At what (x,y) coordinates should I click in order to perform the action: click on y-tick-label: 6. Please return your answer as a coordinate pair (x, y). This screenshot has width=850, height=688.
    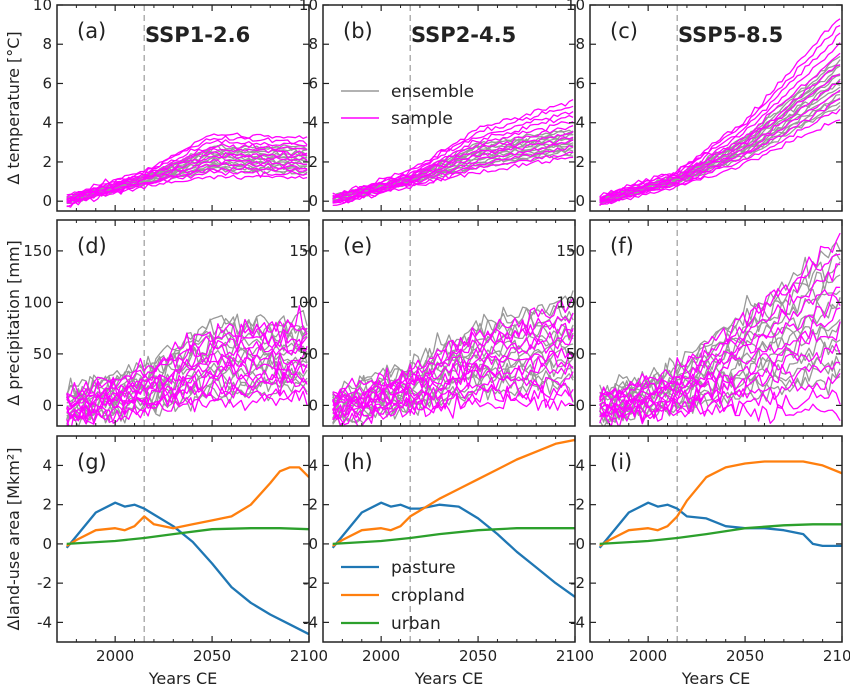
    Looking at the image, I should click on (313, 83).